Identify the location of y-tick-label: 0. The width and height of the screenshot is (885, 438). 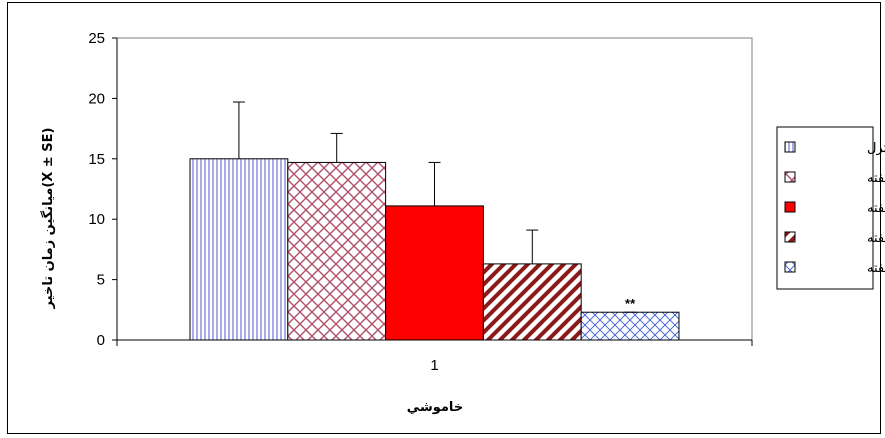
(101, 340).